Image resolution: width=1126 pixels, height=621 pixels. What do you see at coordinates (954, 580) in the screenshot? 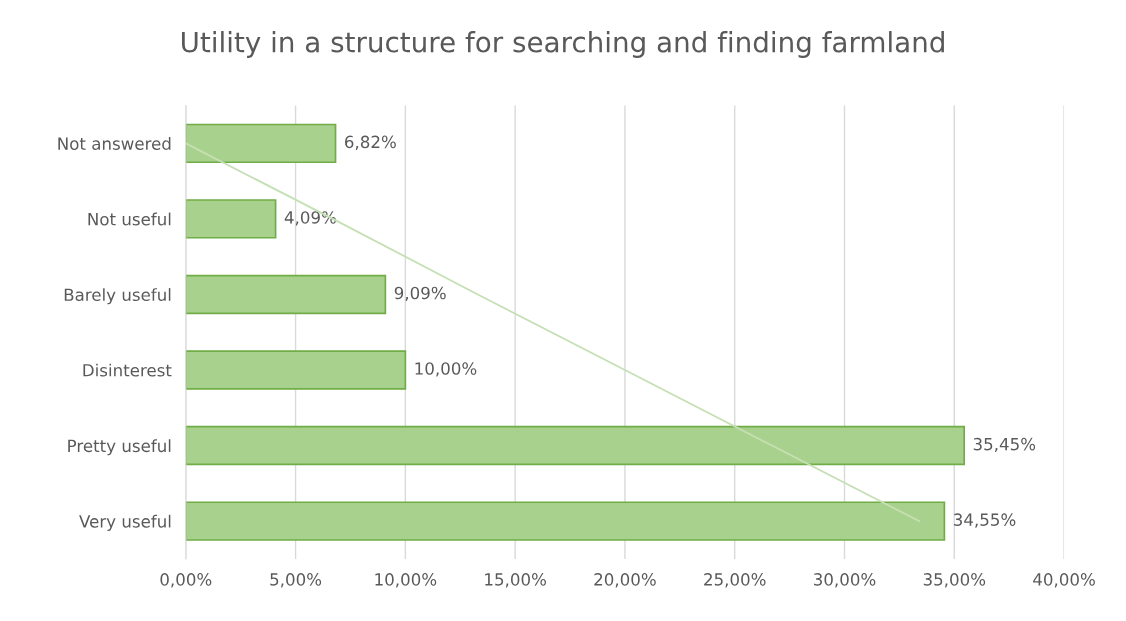
I see `x-tick-label: 35,00%` at bounding box center [954, 580].